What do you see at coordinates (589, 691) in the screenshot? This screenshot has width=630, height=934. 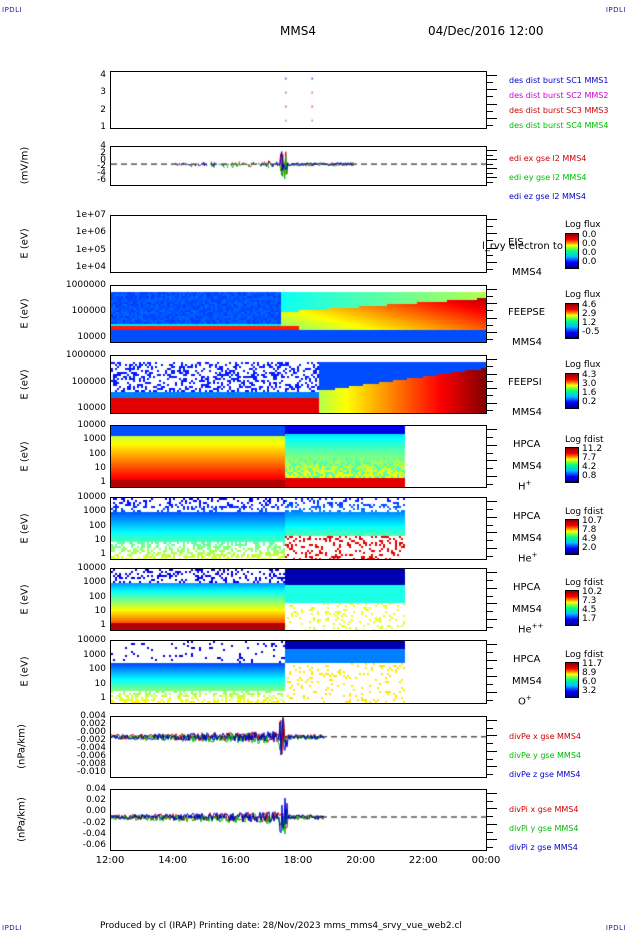 I see `colorbar-value: 3.2` at bounding box center [589, 691].